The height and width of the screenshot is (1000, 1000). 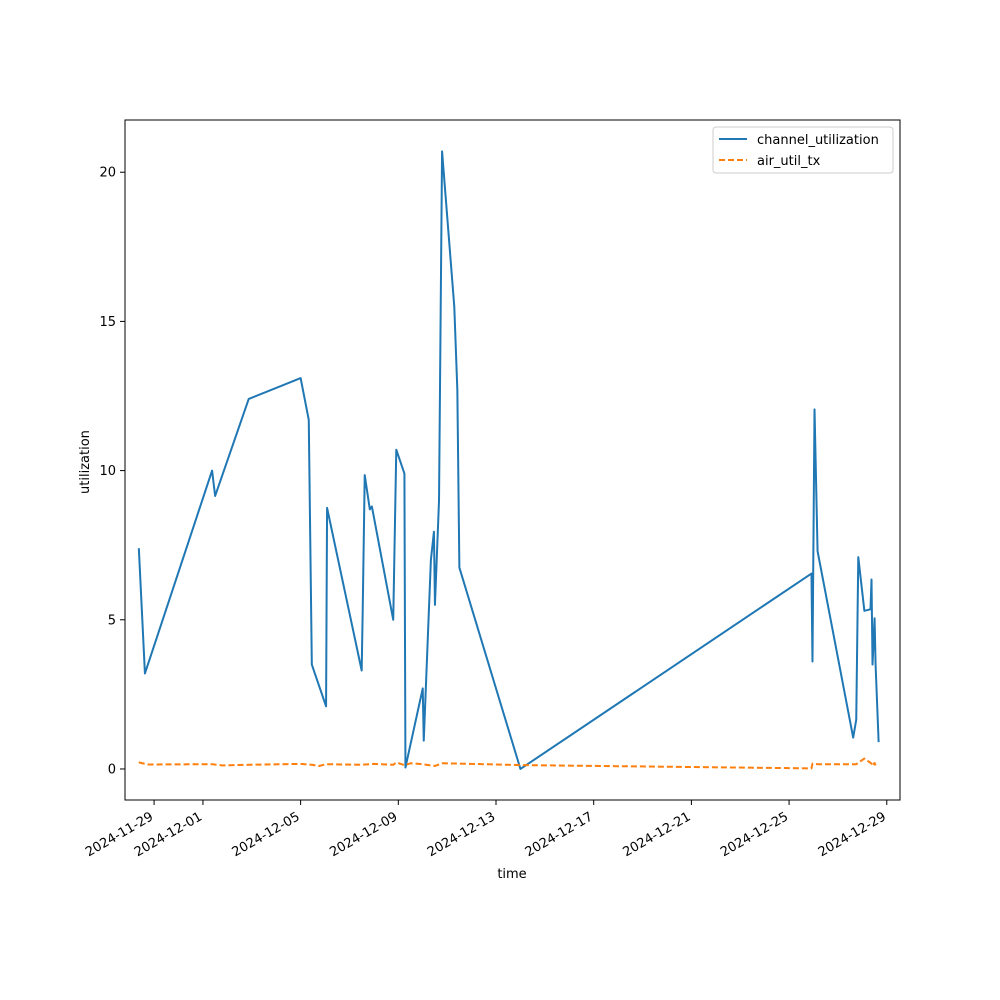 What do you see at coordinates (107, 322) in the screenshot?
I see `y-tick-label: 15` at bounding box center [107, 322].